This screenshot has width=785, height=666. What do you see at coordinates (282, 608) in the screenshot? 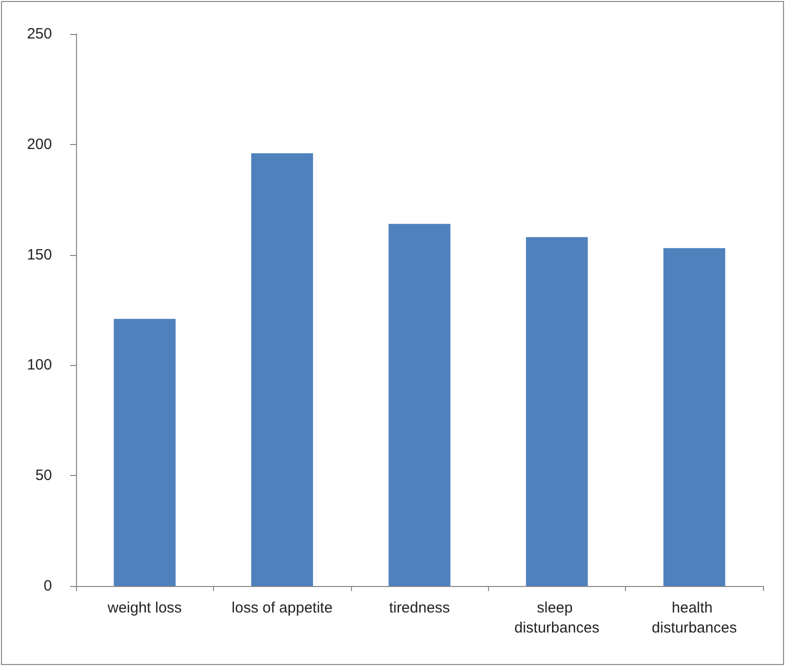
I see `x-tick-label: loss of appetite` at bounding box center [282, 608].